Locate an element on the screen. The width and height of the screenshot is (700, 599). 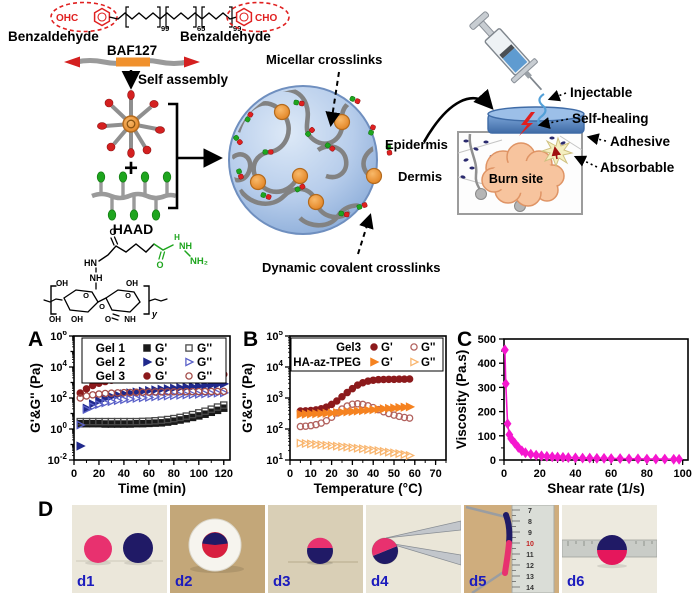
skin-cross-section: Burn site is located at coordinates (520, 173).